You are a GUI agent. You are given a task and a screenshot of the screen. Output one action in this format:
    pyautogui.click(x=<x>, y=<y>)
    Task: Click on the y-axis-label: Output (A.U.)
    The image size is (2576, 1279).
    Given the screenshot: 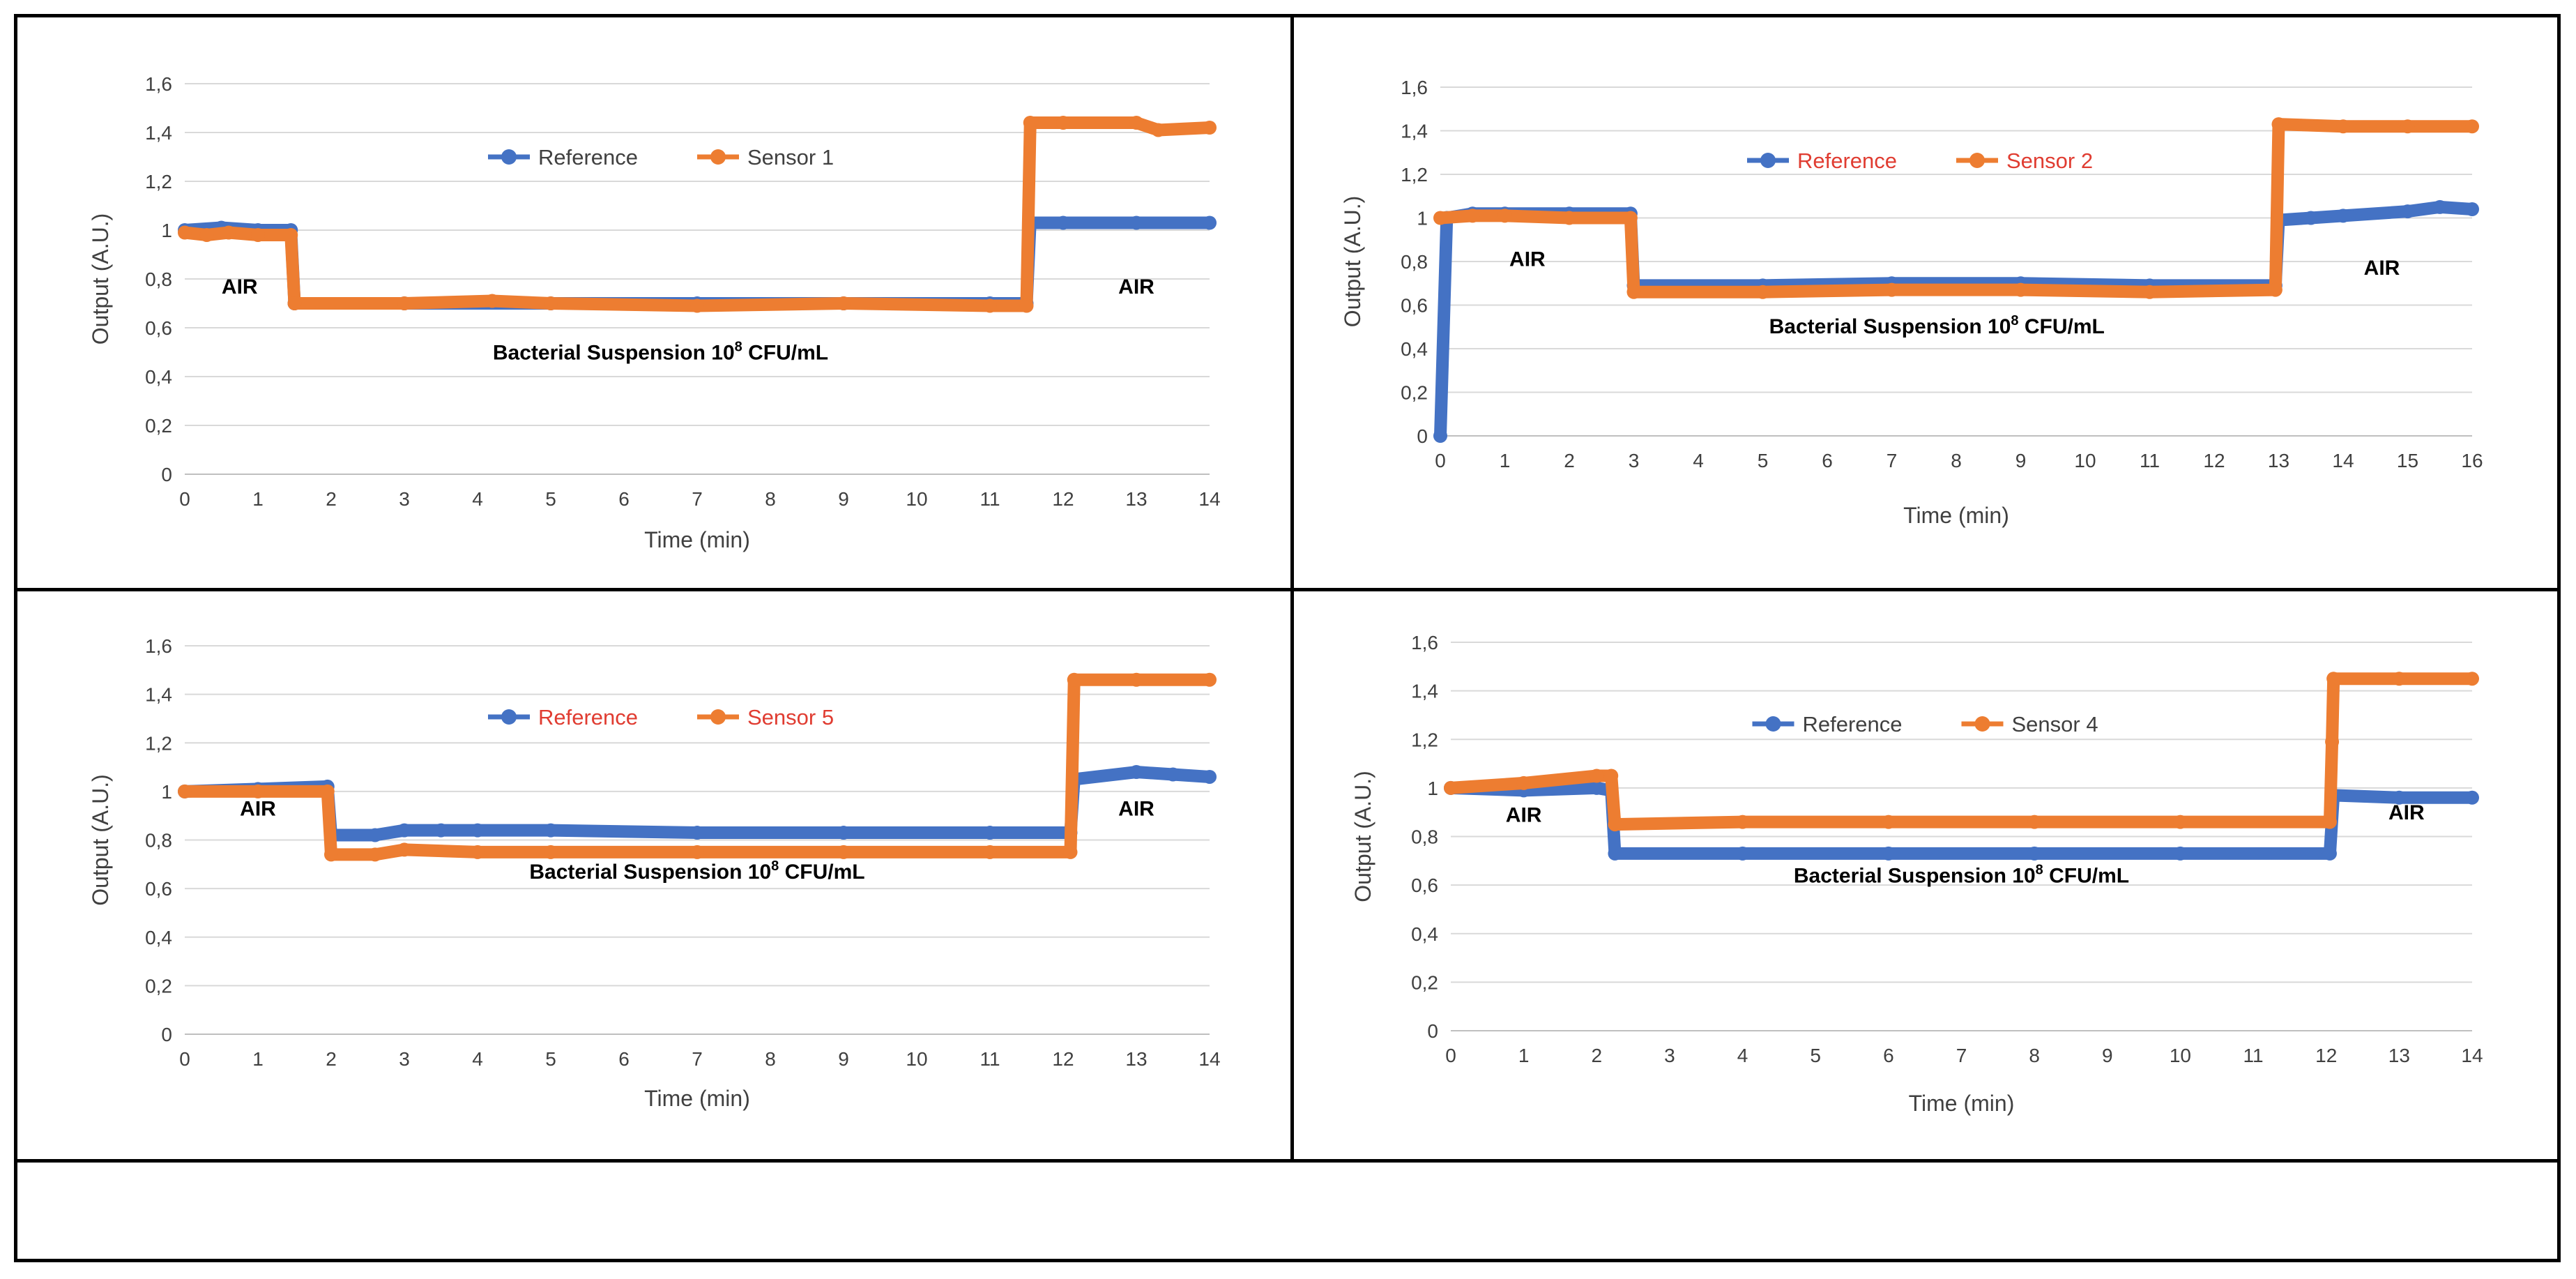 What is the action you would take?
    pyautogui.click(x=101, y=279)
    